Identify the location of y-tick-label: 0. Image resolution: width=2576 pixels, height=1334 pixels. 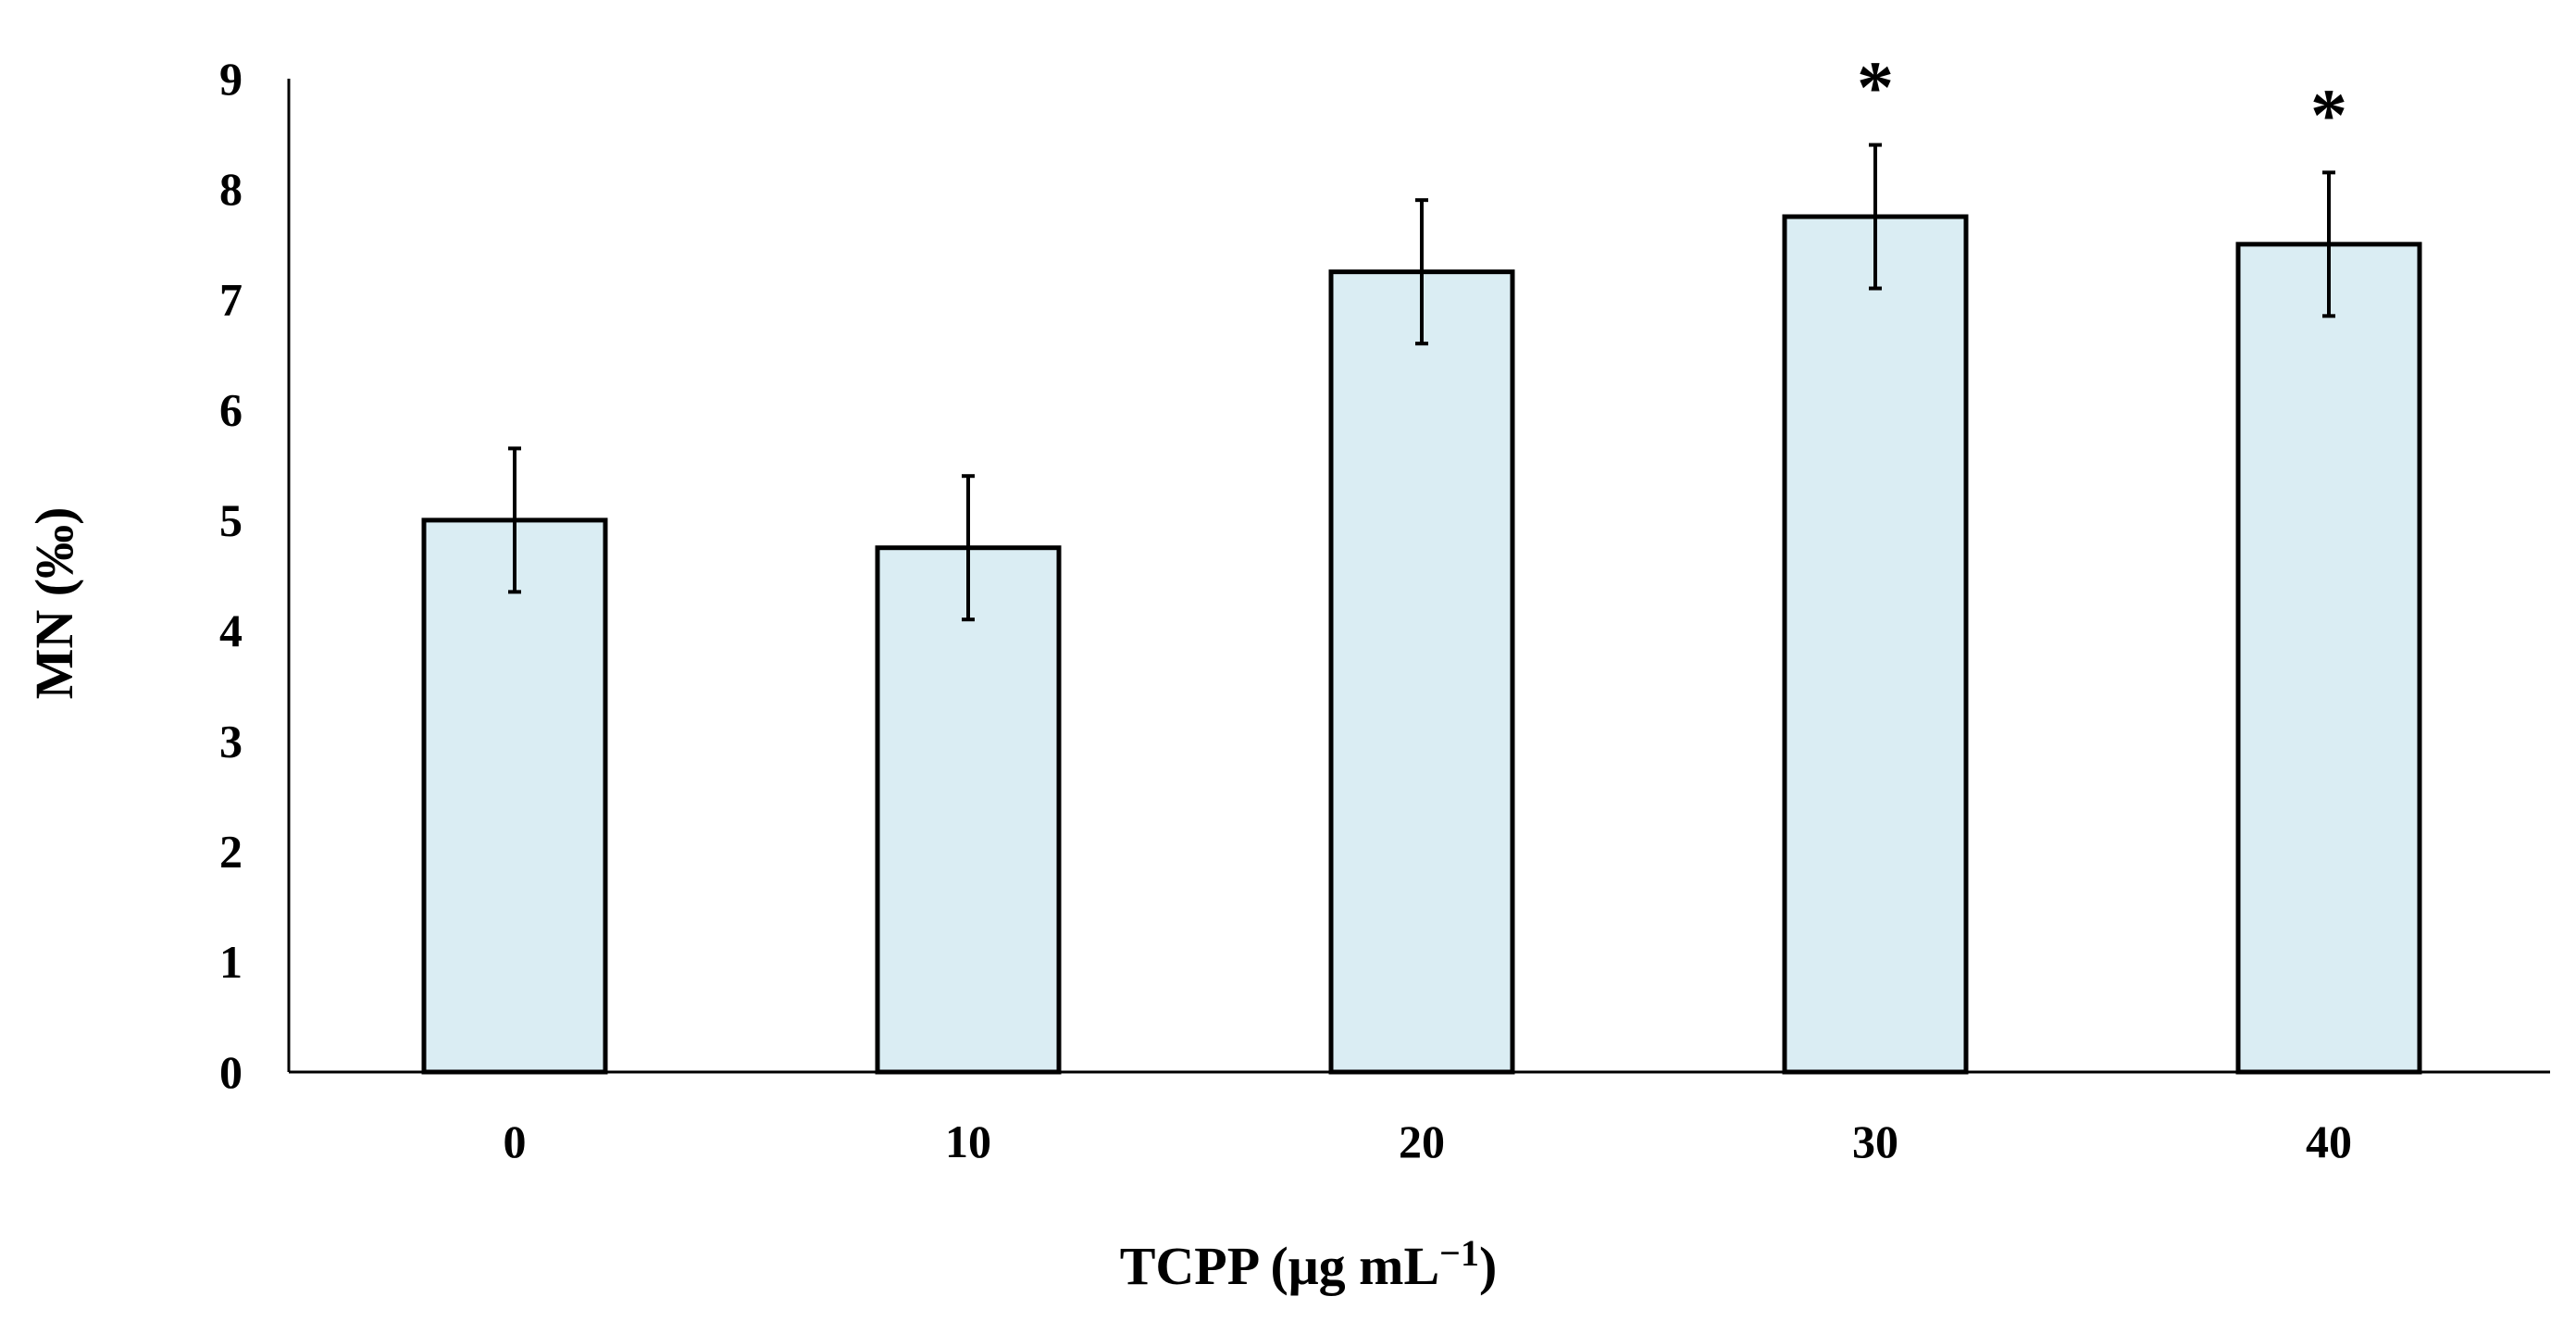
(231, 1072).